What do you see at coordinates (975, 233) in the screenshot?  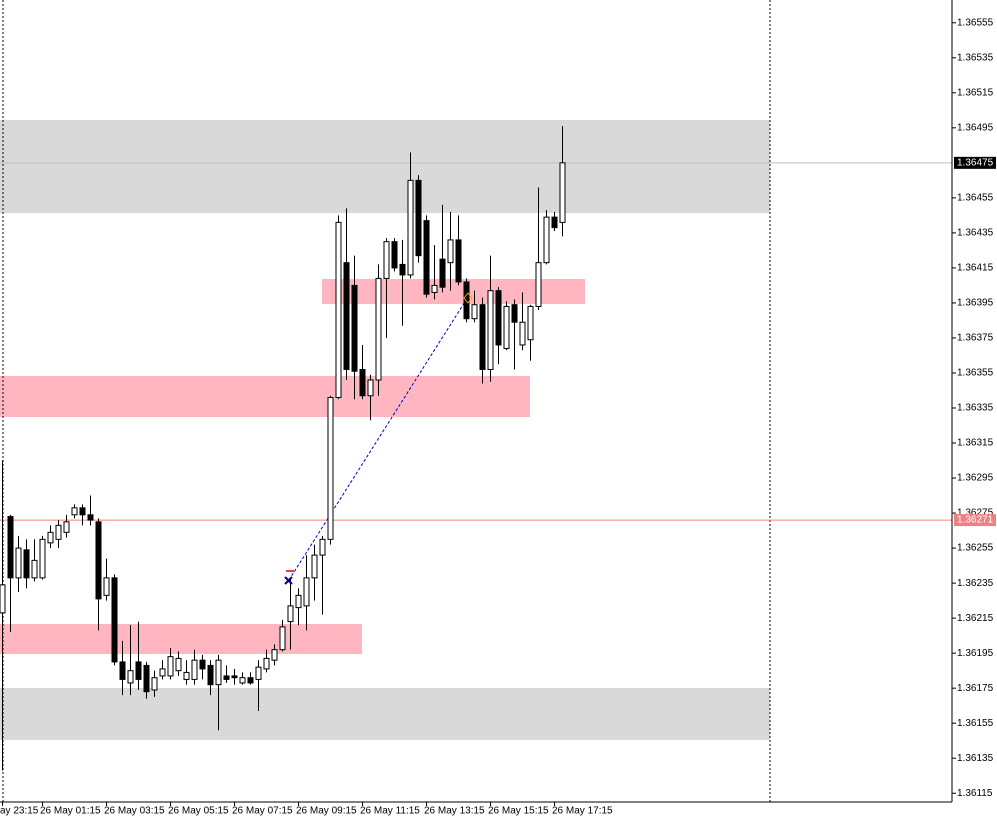 I see `y-tick-label: 1.36435` at bounding box center [975, 233].